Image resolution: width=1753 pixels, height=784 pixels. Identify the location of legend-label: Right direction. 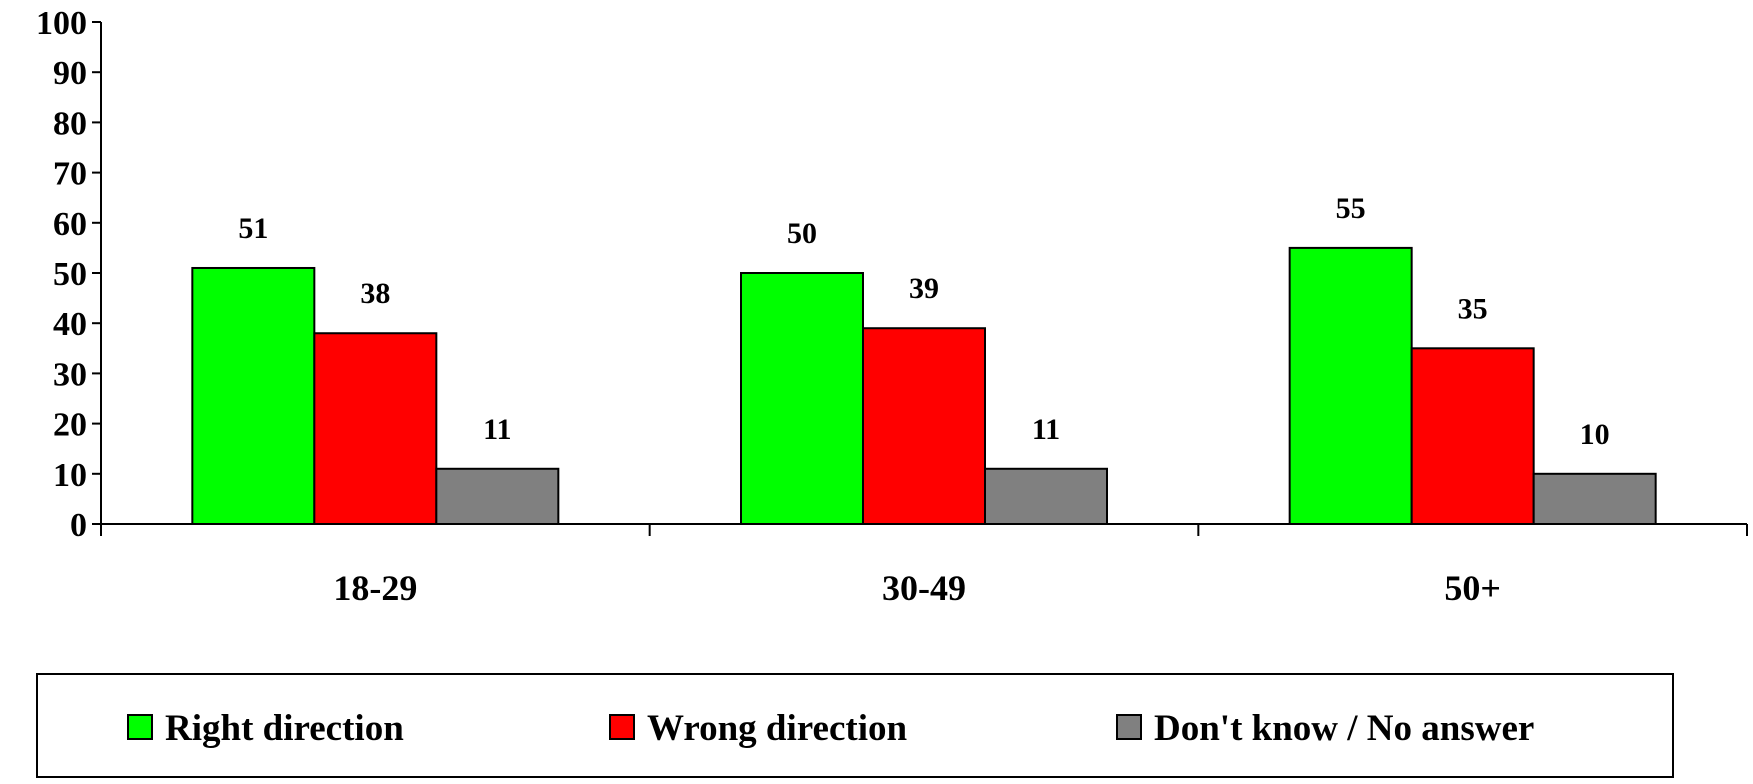
(284, 728).